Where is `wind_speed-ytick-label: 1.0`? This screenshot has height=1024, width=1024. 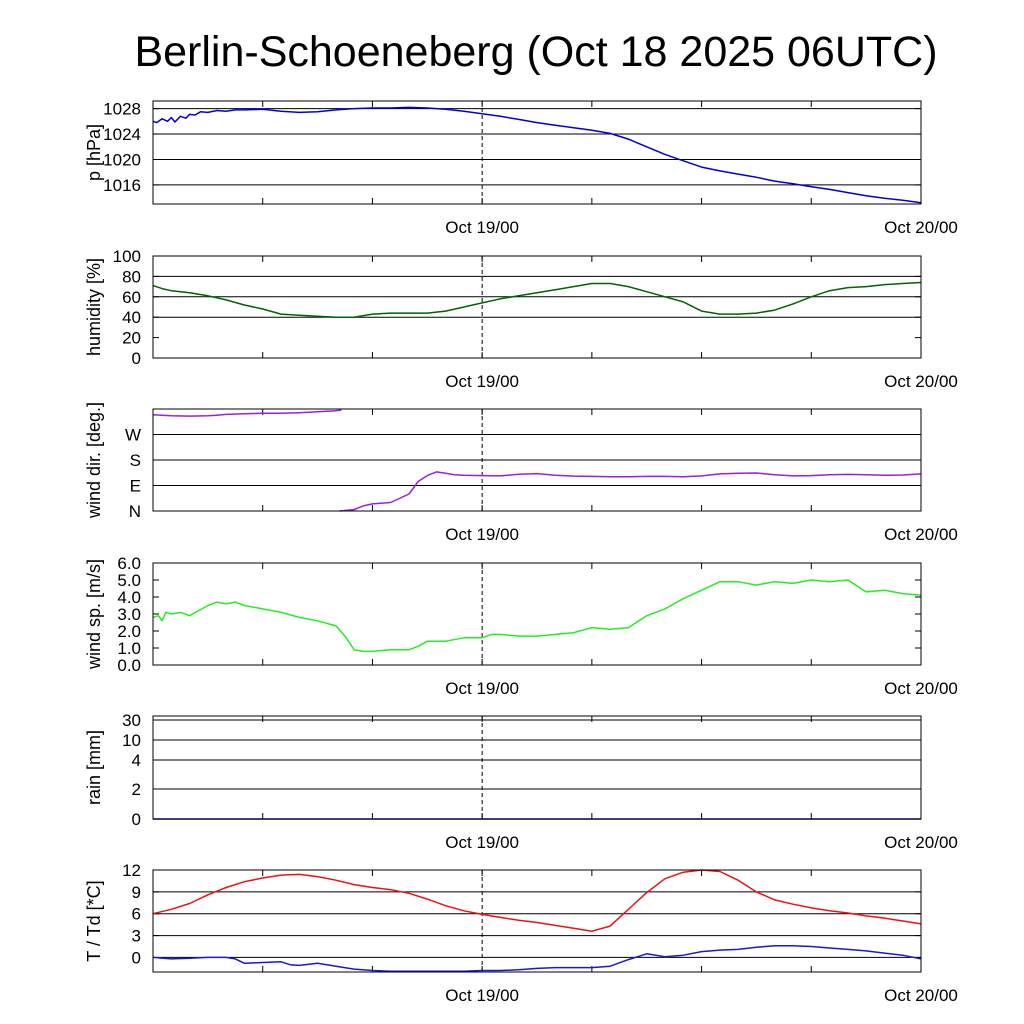 wind_speed-ytick-label: 1.0 is located at coordinates (129, 648).